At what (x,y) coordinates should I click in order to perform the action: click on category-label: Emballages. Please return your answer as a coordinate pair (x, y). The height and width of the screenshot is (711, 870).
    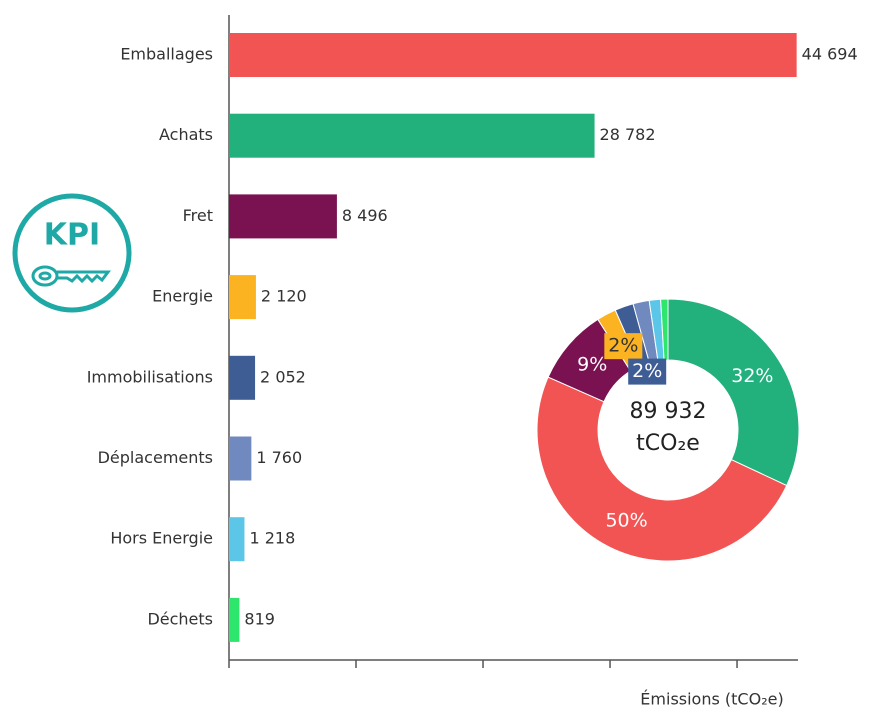
    Looking at the image, I should click on (166, 54).